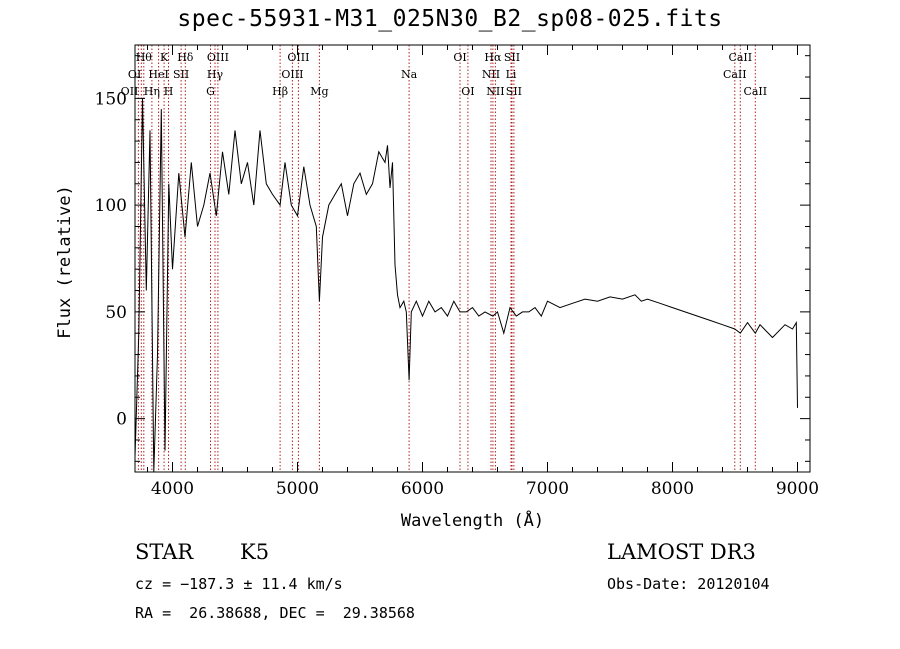  Describe the element at coordinates (218, 57) in the screenshot. I see `line-label-11: OIII` at that location.